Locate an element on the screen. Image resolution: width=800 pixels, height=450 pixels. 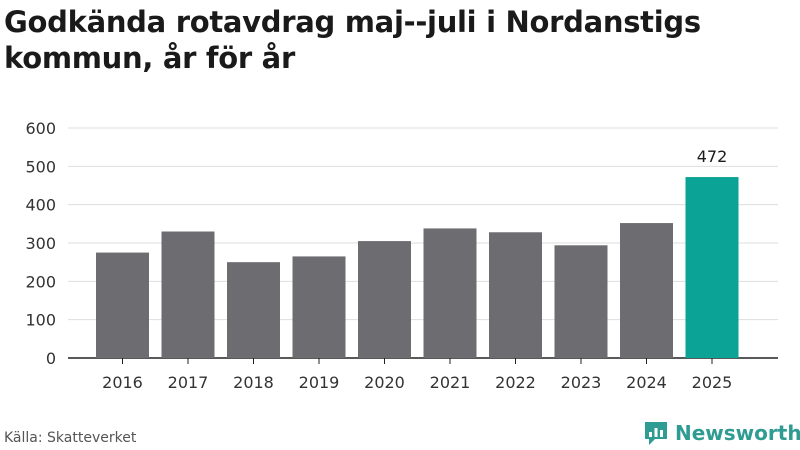
y-tick-label: 600 is located at coordinates (40, 128).